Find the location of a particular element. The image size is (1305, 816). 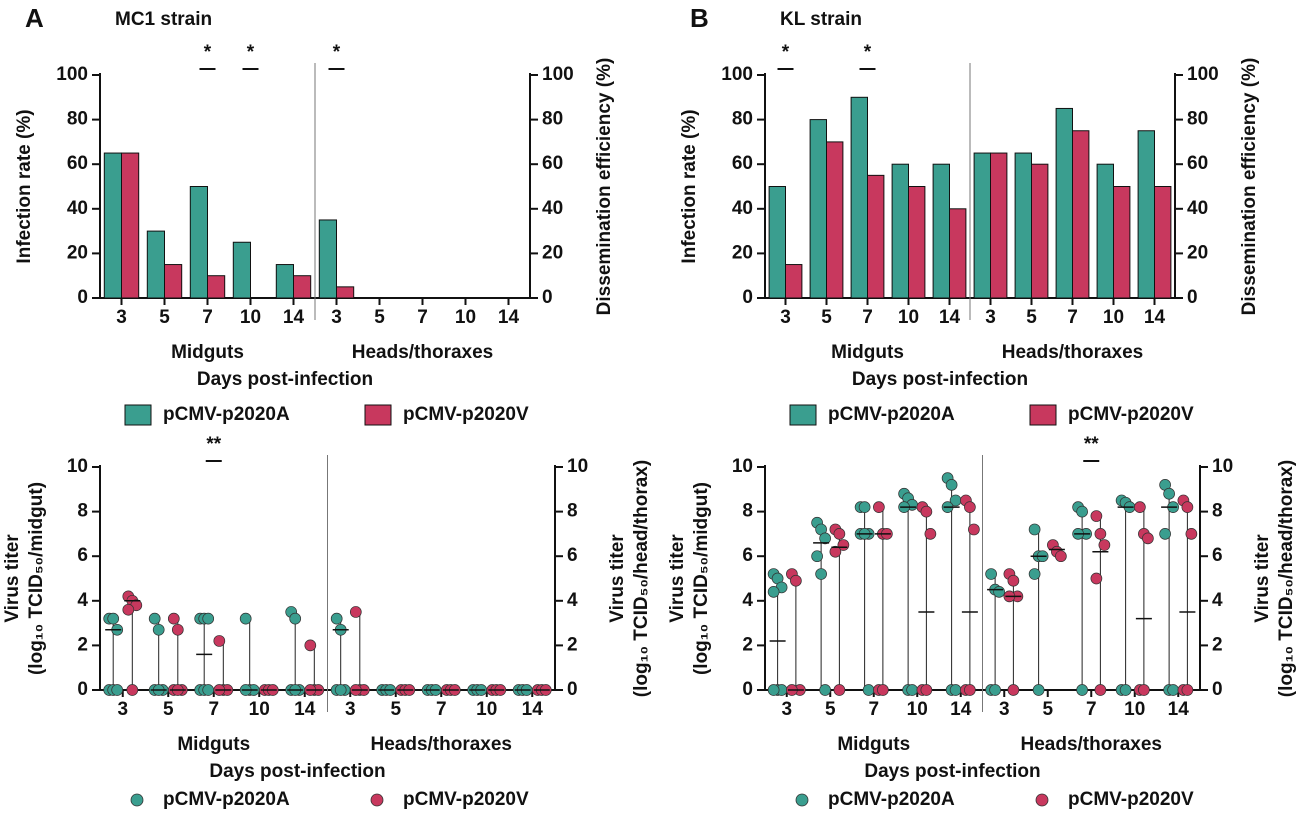

y2-tick-label: 10 is located at coordinates (577, 466).